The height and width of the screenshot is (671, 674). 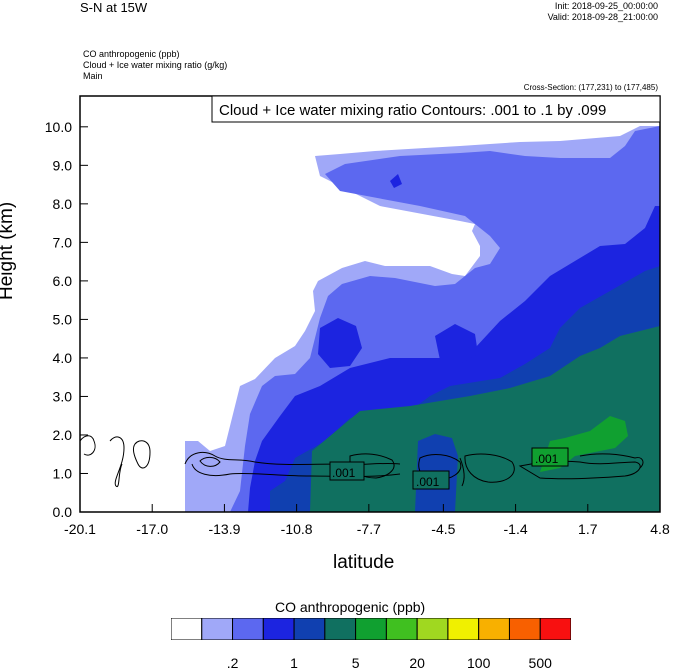 What do you see at coordinates (63, 435) in the screenshot?
I see `y-tick-label: 2.0` at bounding box center [63, 435].